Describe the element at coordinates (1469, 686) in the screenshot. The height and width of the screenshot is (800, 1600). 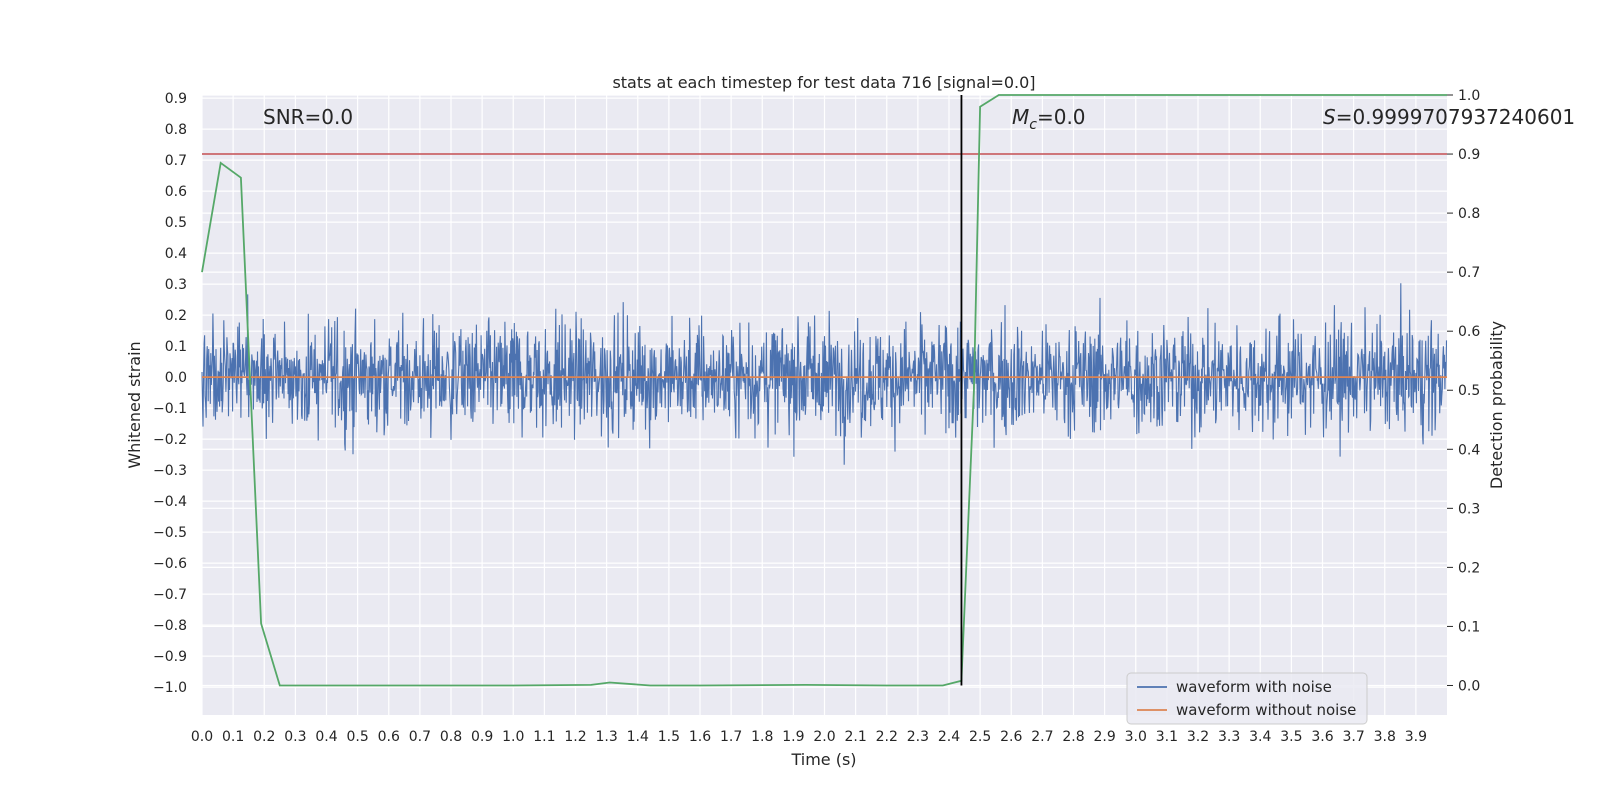
I see `y2-tick-label: 0.0` at that location.